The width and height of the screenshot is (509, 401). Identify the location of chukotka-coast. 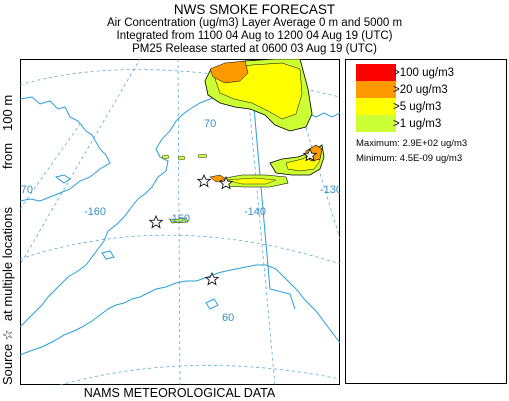
(65, 149).